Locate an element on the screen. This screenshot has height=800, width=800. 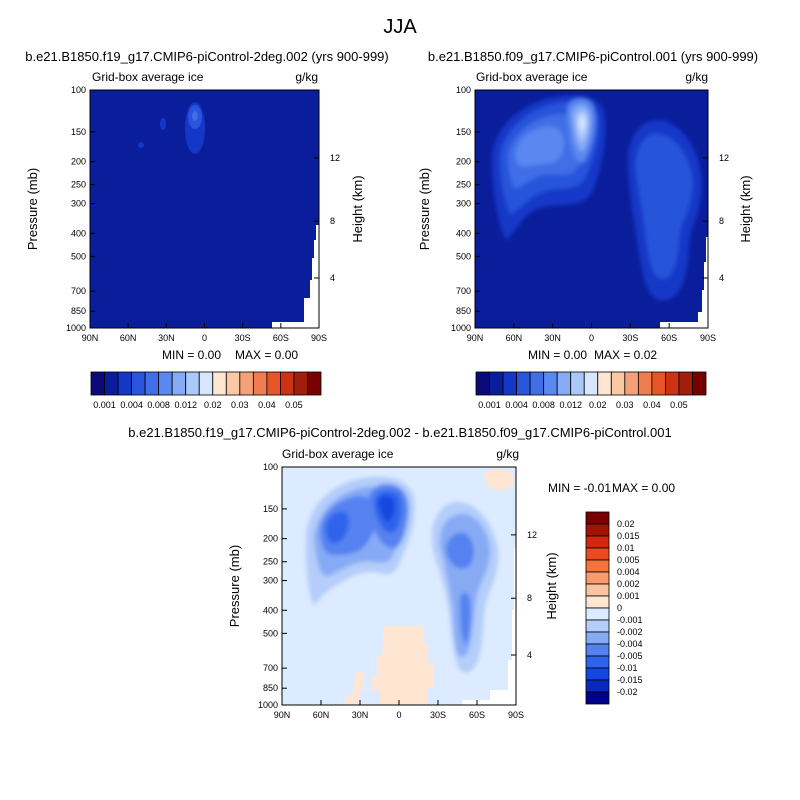
colorbar-label: 0.02 is located at coordinates (598, 405).